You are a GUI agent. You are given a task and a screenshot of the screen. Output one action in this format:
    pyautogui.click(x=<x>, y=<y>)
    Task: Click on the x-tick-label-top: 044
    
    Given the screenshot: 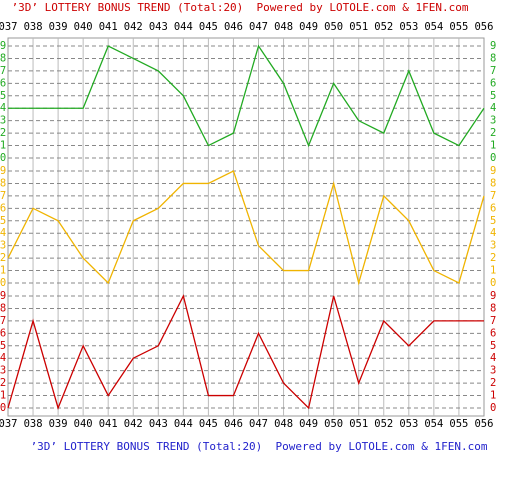 What is the action you would take?
    pyautogui.click(x=183, y=27)
    